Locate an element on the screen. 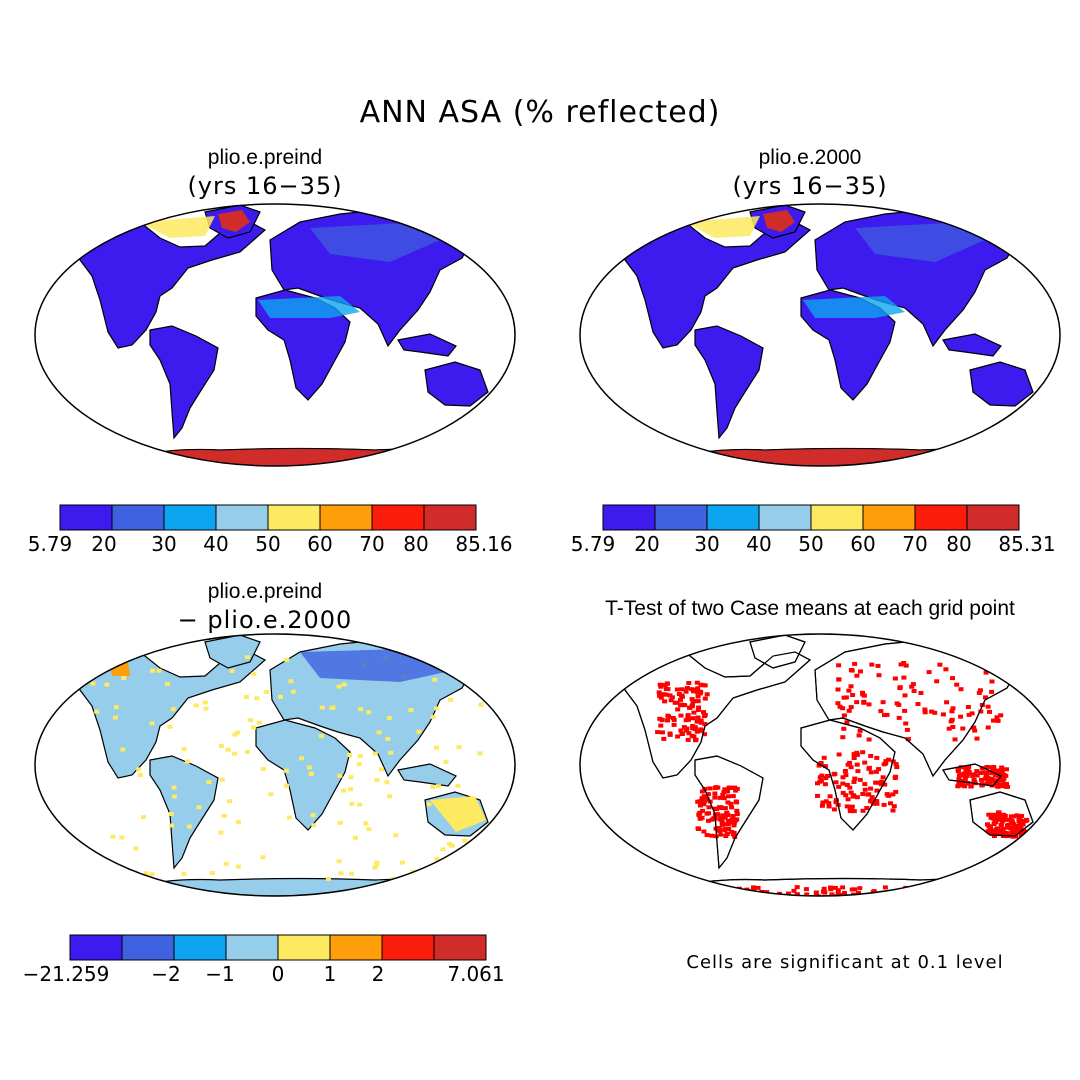 The height and width of the screenshot is (1080, 1080). colorbar-label: 1 is located at coordinates (330, 974).